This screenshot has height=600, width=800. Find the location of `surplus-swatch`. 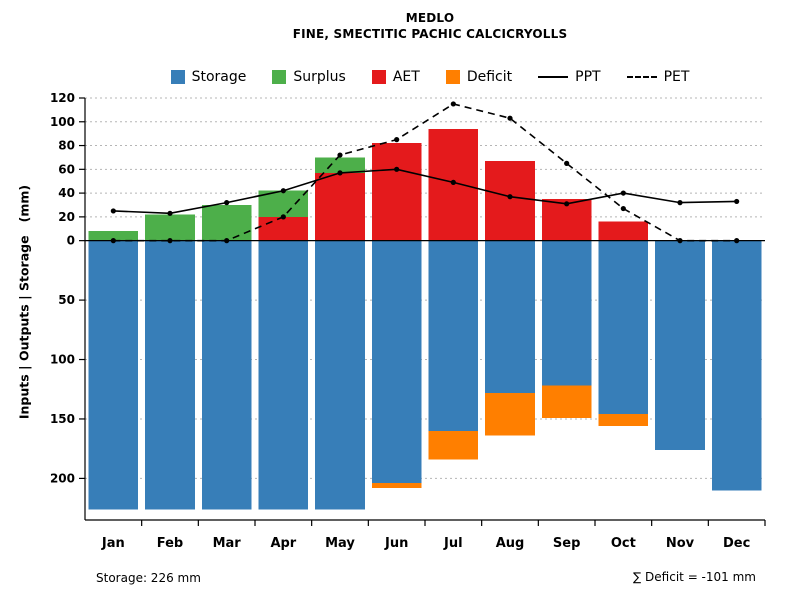

surplus-swatch is located at coordinates (279, 77).